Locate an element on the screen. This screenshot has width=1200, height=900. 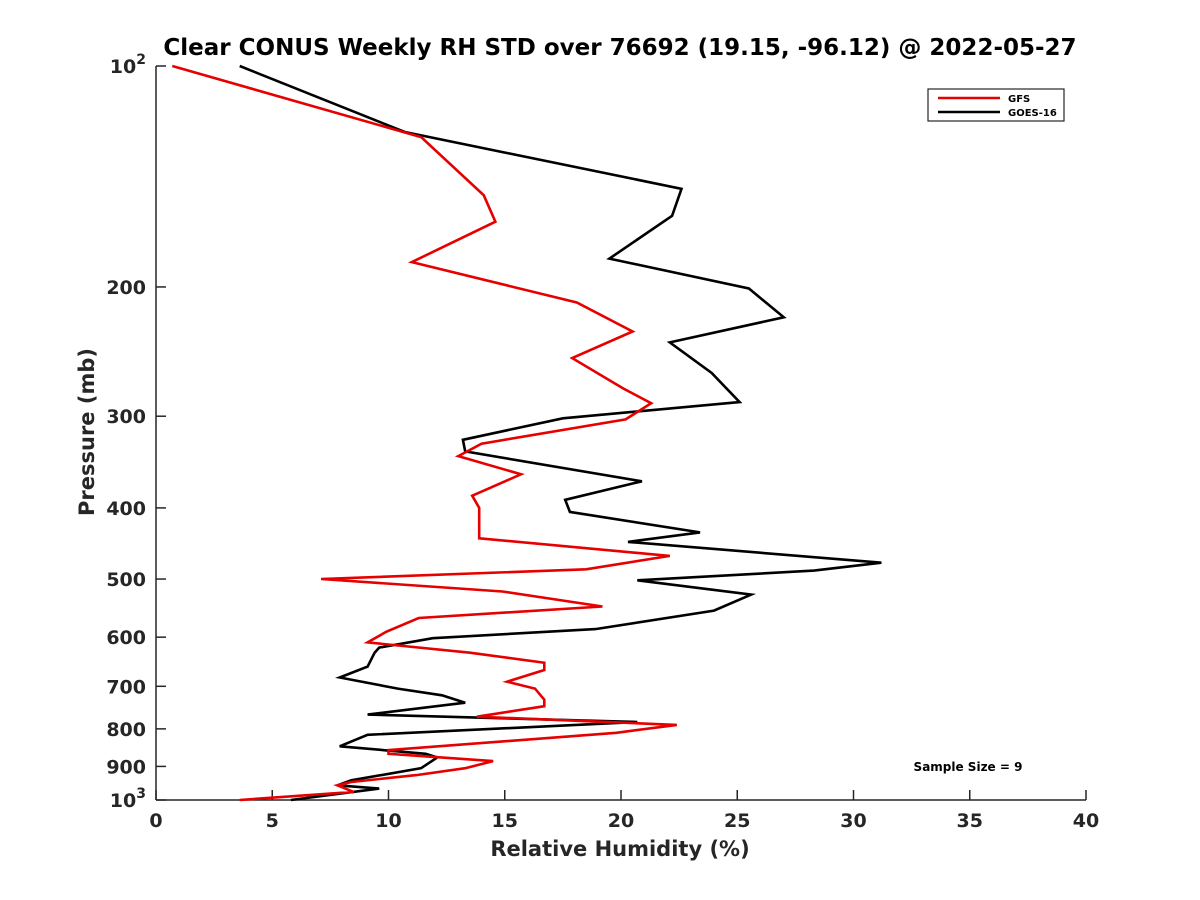
y-tick-label: 500 is located at coordinates (126, 580).